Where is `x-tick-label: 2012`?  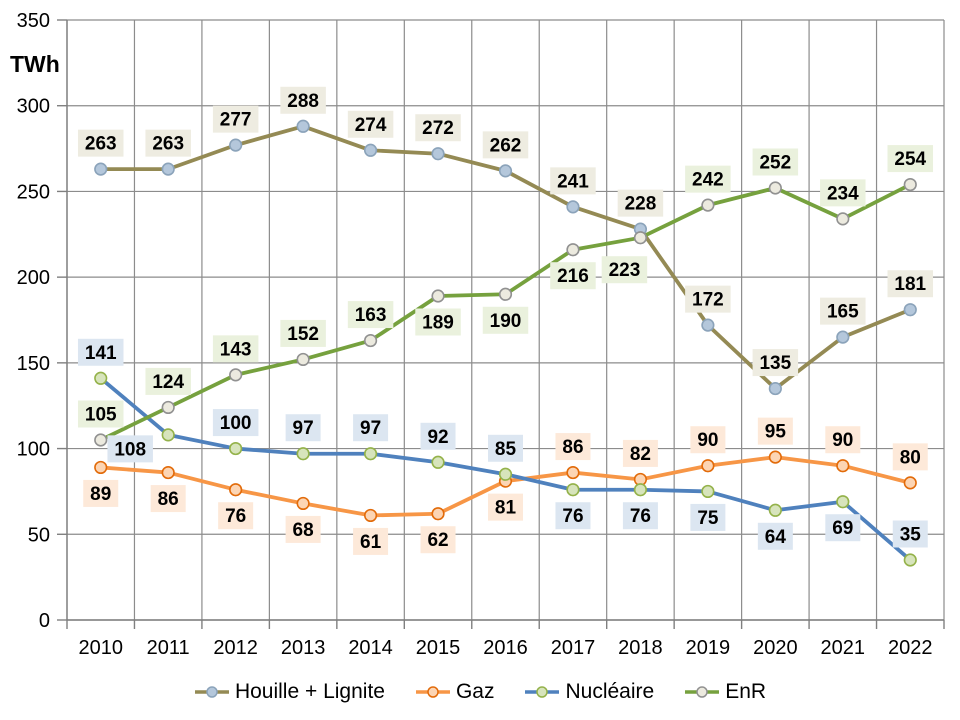
x-tick-label: 2012 is located at coordinates (235, 648).